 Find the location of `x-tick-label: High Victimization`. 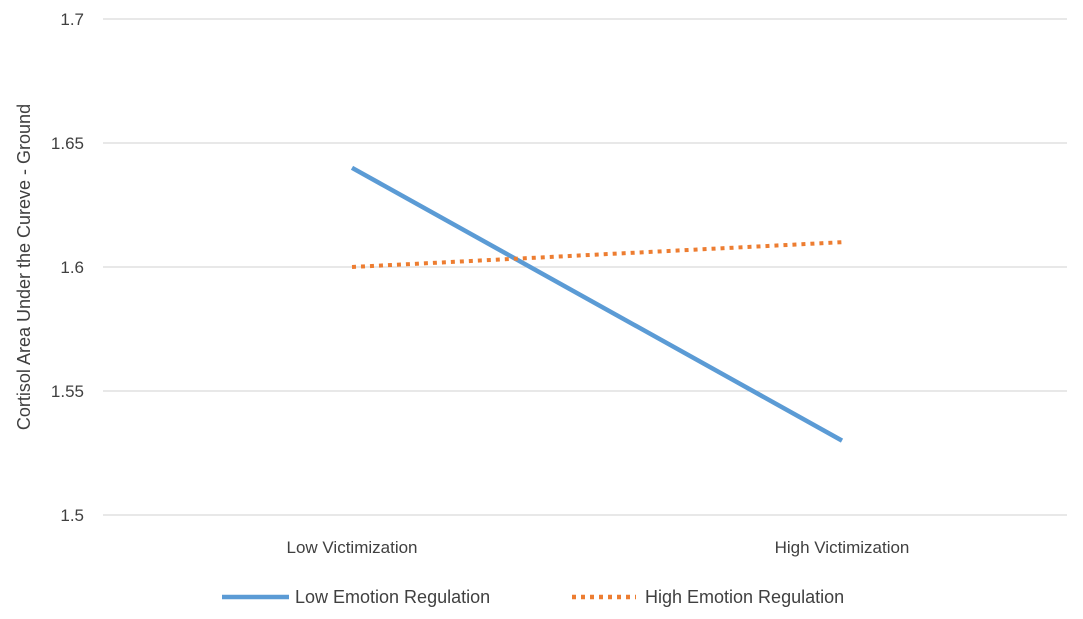

x-tick-label: High Victimization is located at coordinates (842, 547).